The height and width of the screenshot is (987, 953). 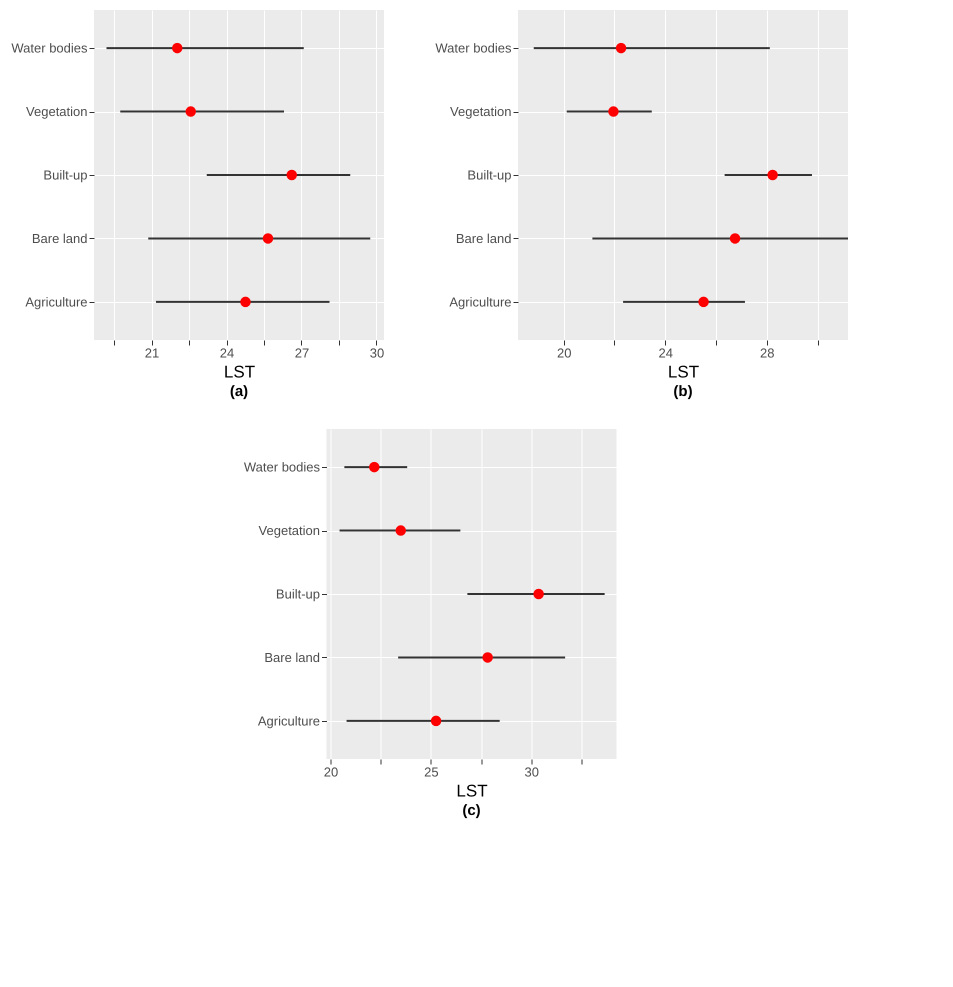 What do you see at coordinates (152, 353) in the screenshot?
I see `x-tick-label: 21` at bounding box center [152, 353].